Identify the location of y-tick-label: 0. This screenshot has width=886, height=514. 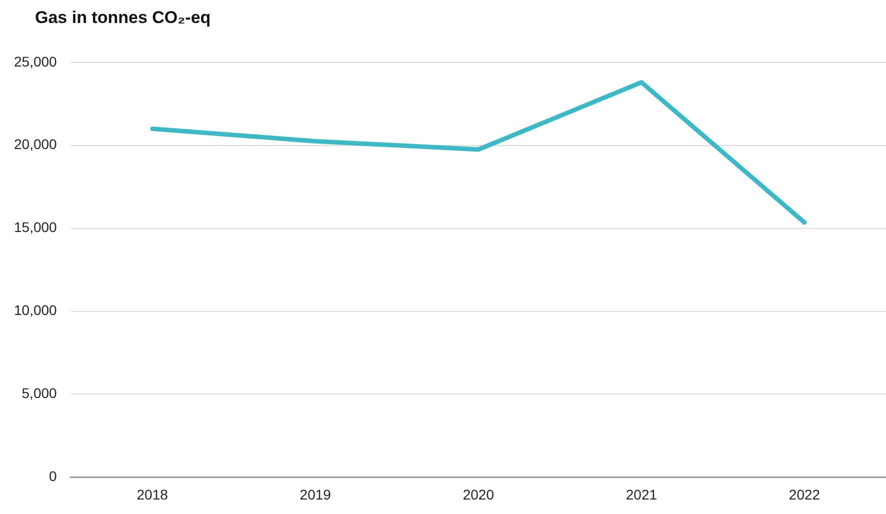
(53, 476).